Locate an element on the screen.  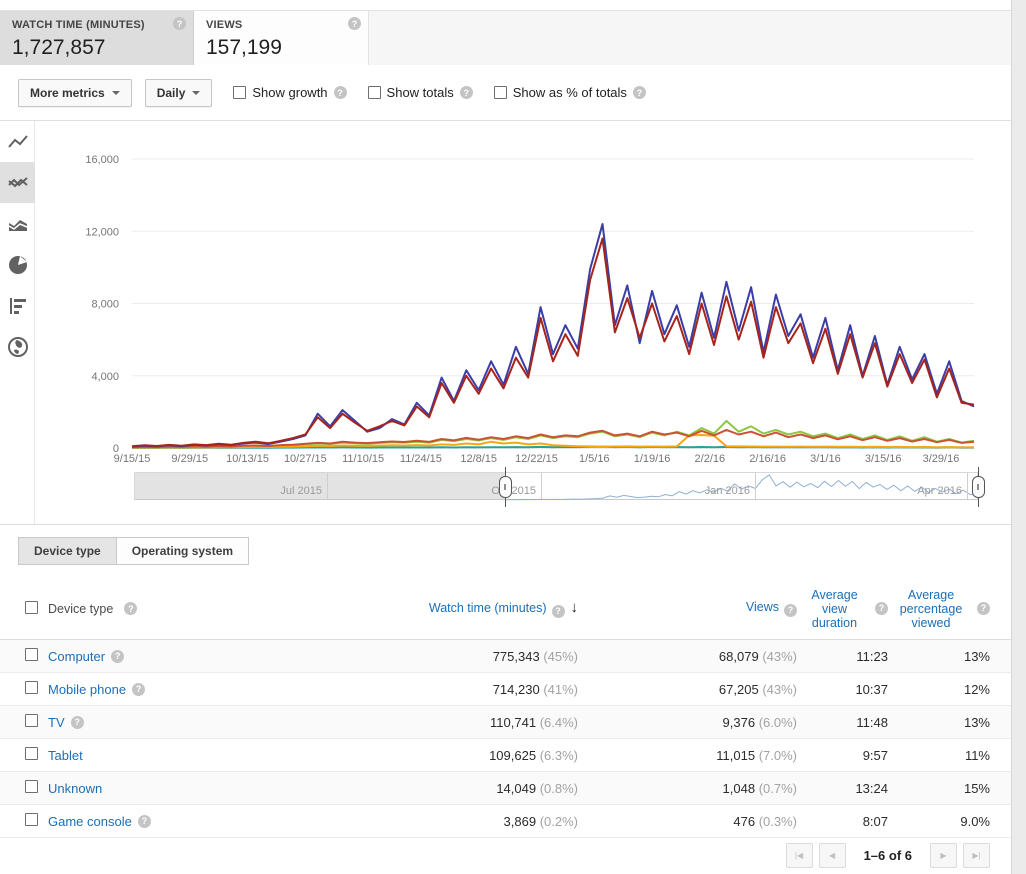
x-axis-tick: 9/29/15 is located at coordinates (189, 459).